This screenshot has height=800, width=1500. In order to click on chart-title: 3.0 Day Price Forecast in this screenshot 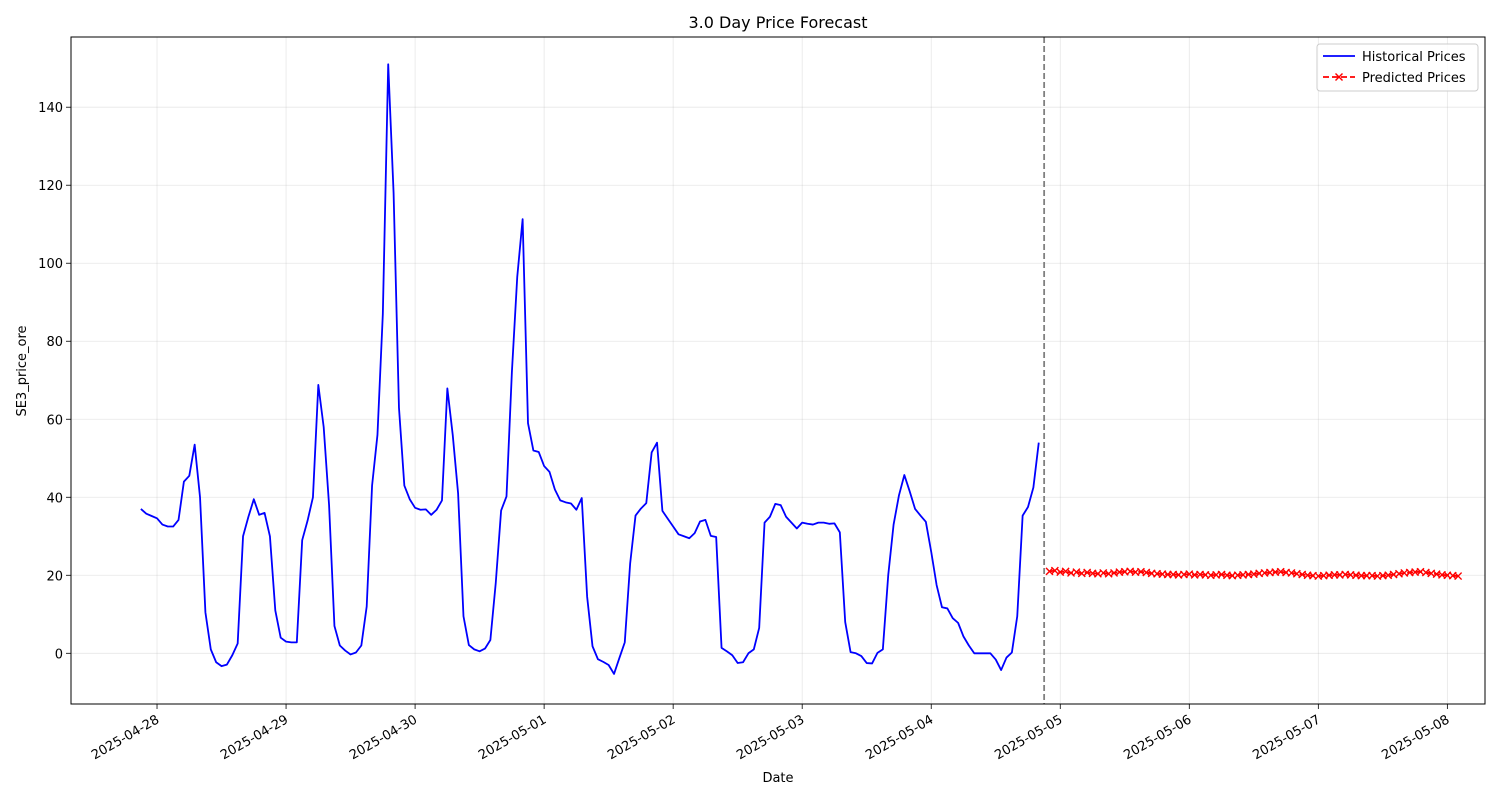, I will do `click(777, 22)`.